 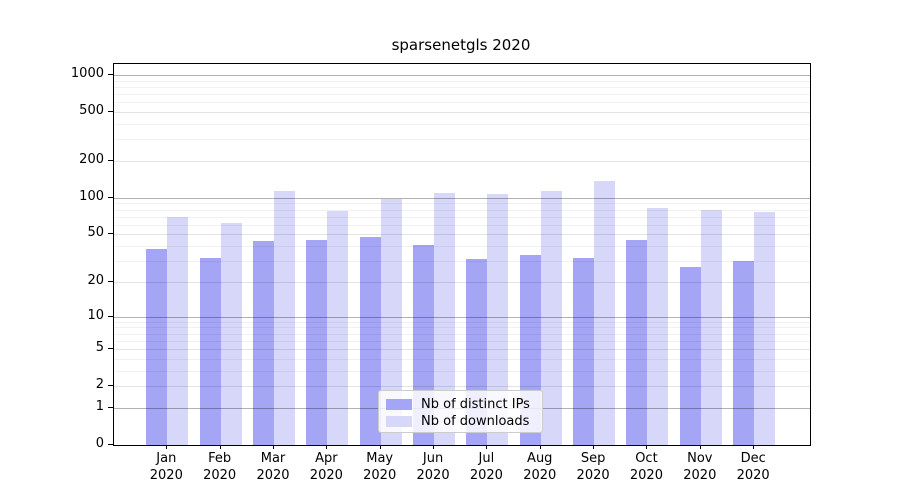 I want to click on x-tick-mark-nov, so click(x=700, y=447).